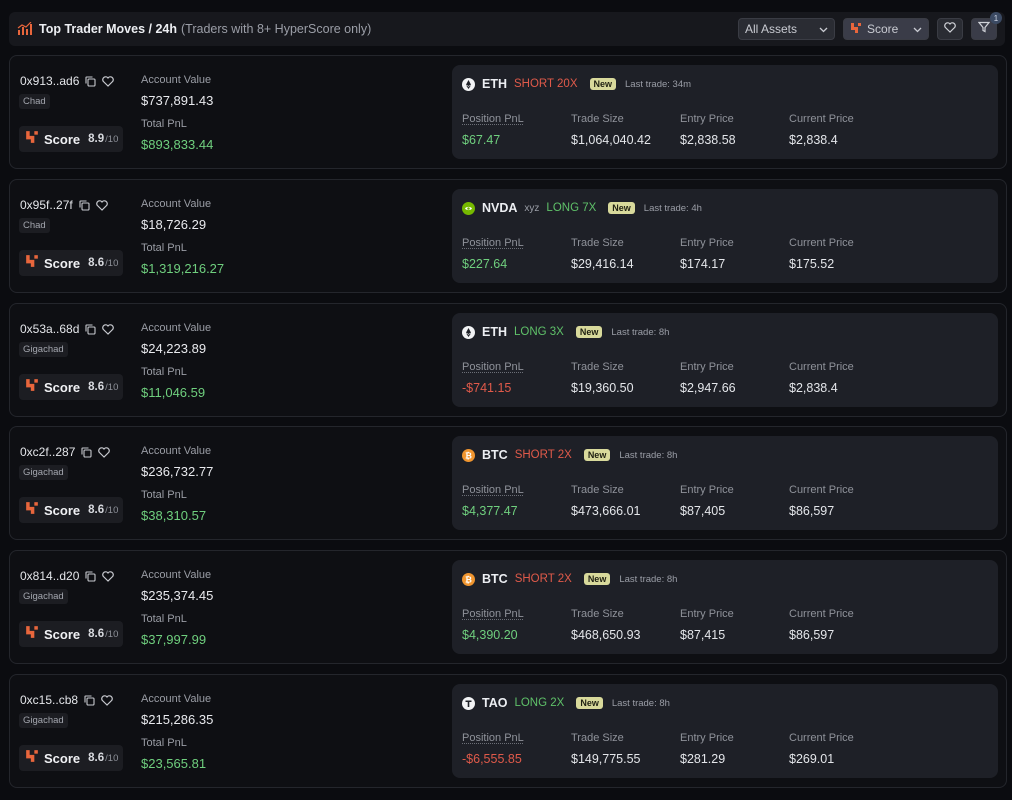 Image resolution: width=1012 pixels, height=800 pixels. What do you see at coordinates (707, 625) in the screenshot?
I see `entry-price-col: Entry Price $87,415` at bounding box center [707, 625].